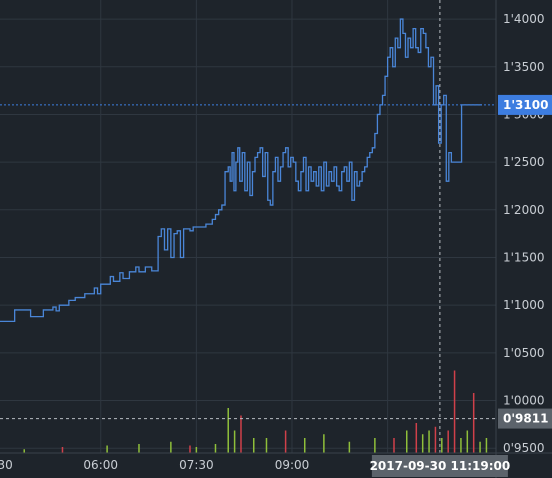 This screenshot has width=552, height=478. Describe the element at coordinates (523, 305) in the screenshot. I see `y-tick-label: 1'1000` at that location.